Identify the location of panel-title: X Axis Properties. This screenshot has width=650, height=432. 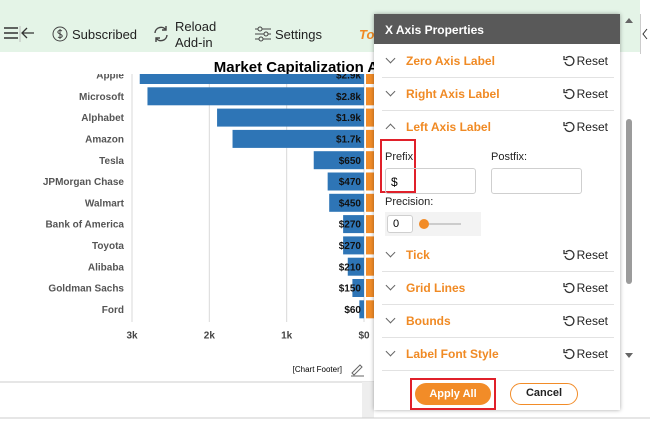
(497, 29).